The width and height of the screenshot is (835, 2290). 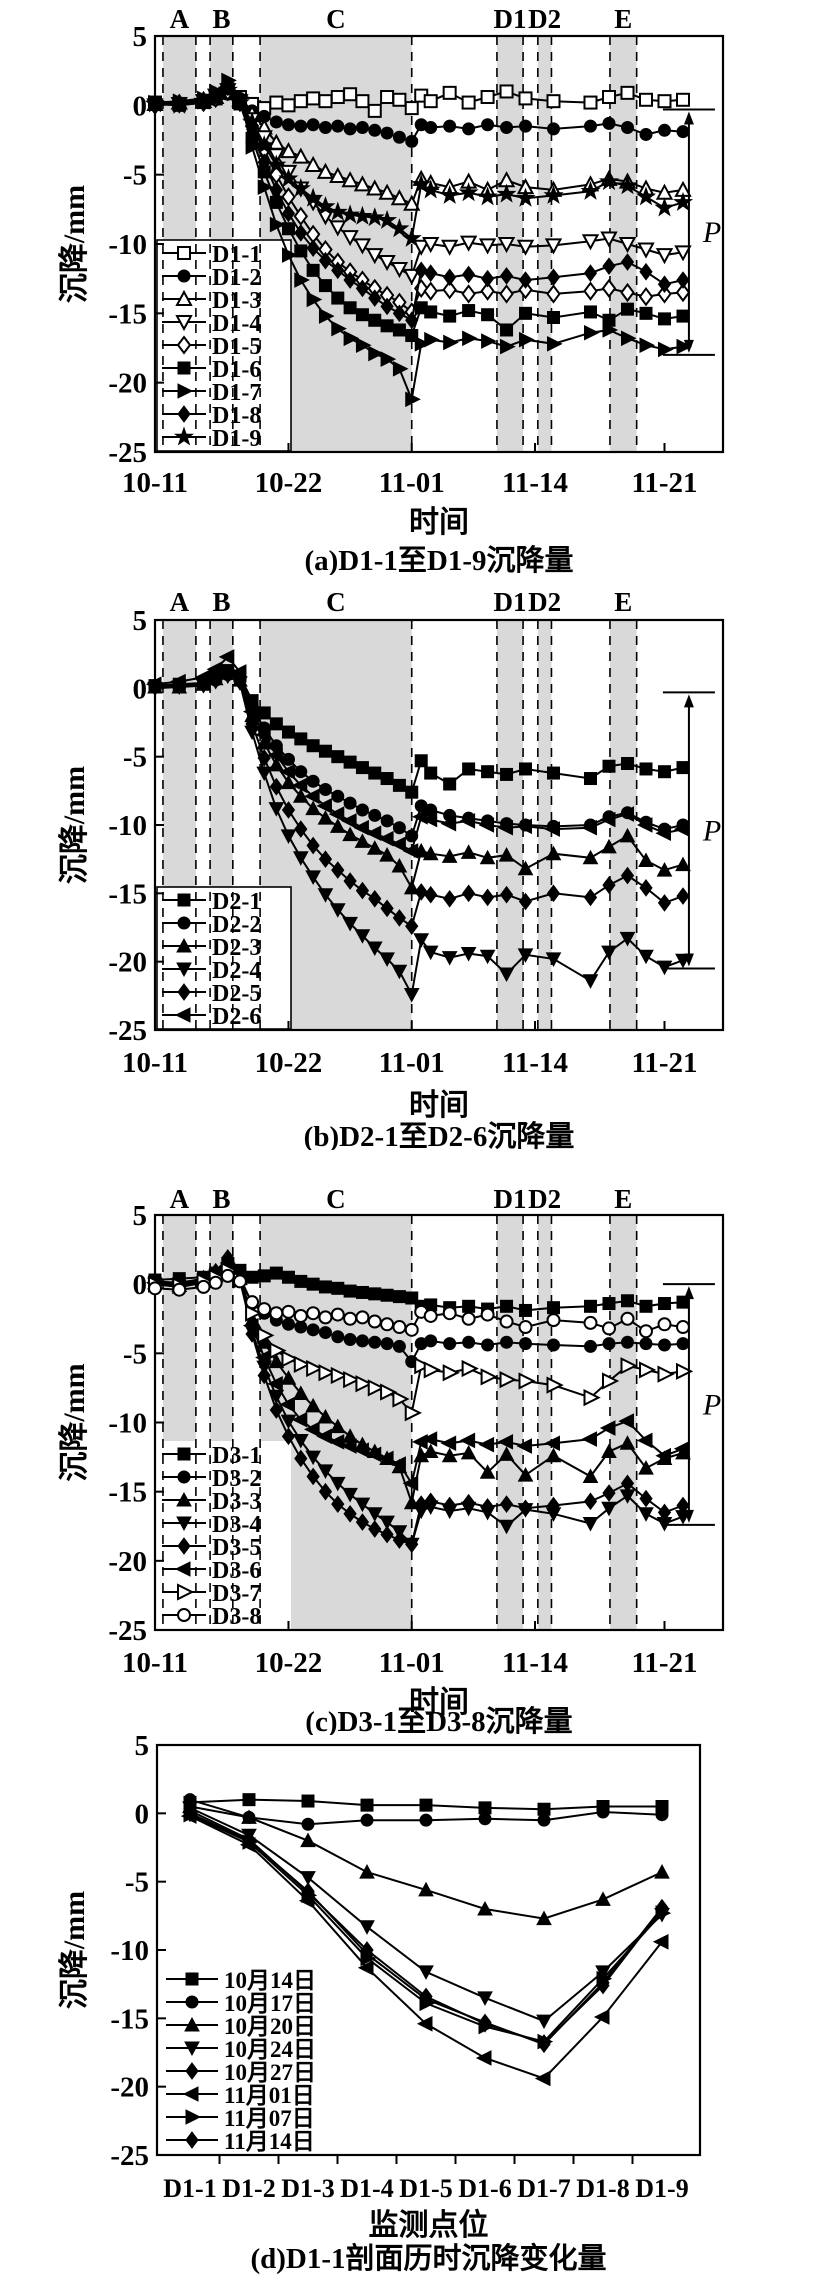 What do you see at coordinates (484, 2188) in the screenshot?
I see `x-category-label: D1-6` at bounding box center [484, 2188].